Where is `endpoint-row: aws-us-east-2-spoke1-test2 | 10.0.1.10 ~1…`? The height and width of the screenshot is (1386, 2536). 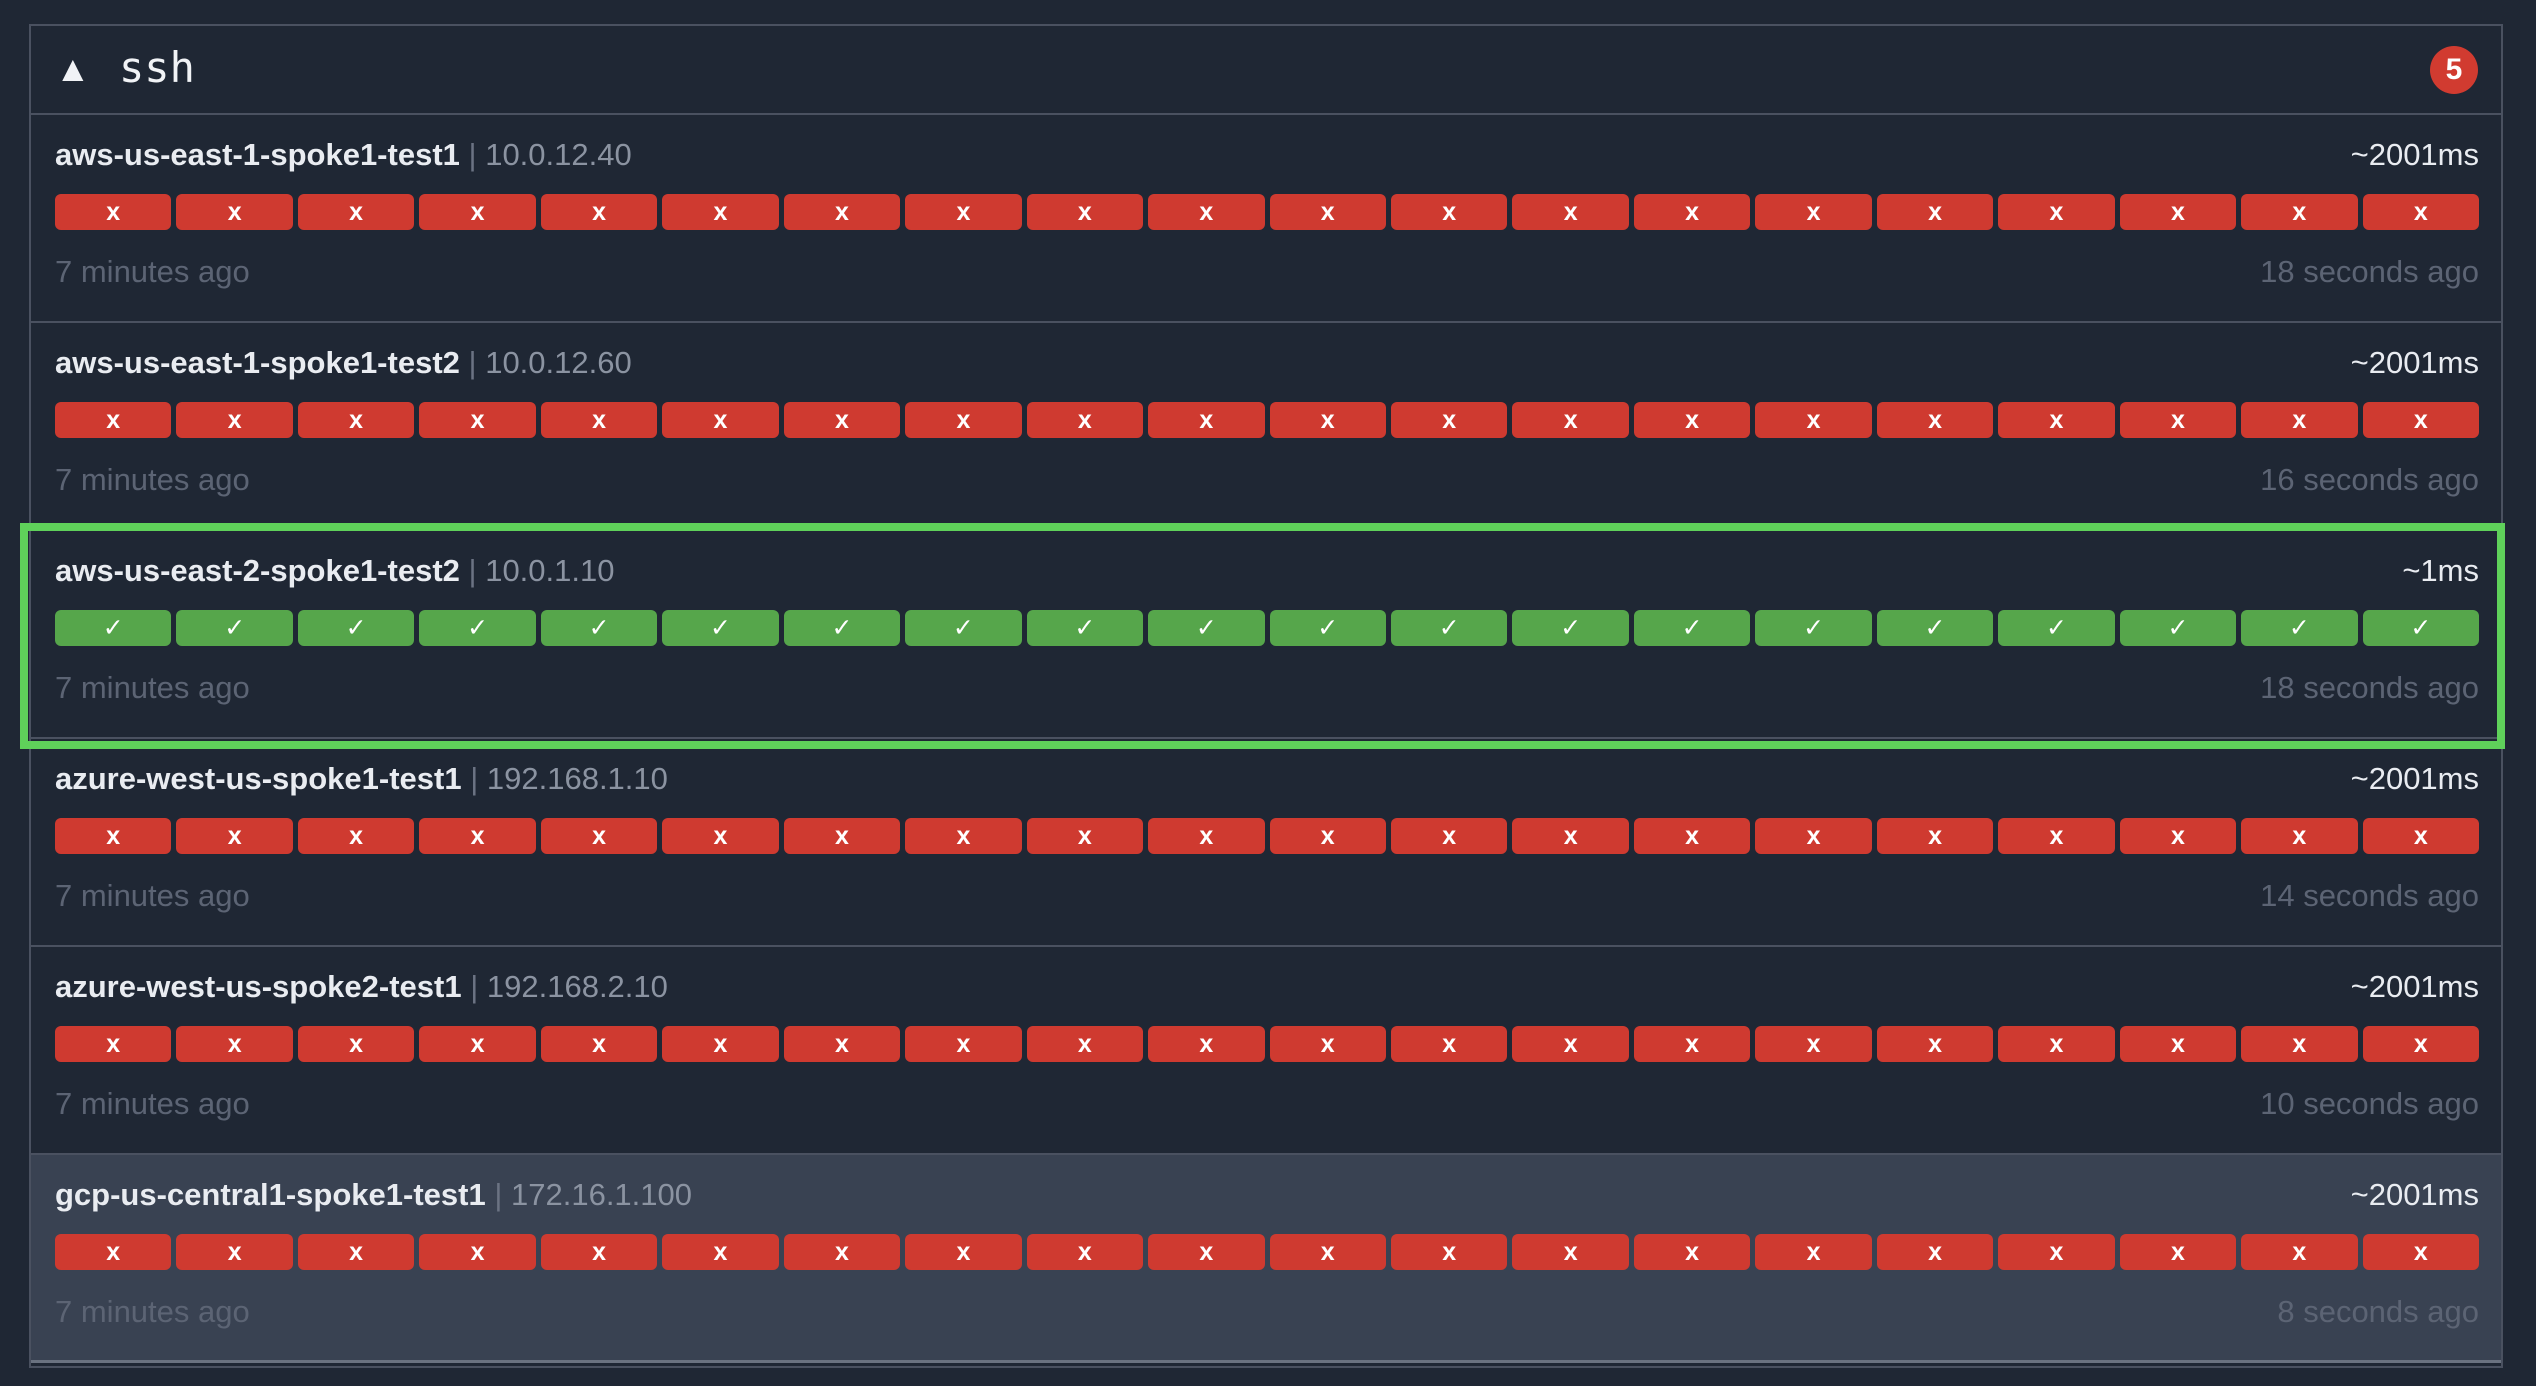
endpoint-row: aws-us-east-2-spoke1-test2 | 10.0.1.10 ~1… is located at coordinates (1266, 635).